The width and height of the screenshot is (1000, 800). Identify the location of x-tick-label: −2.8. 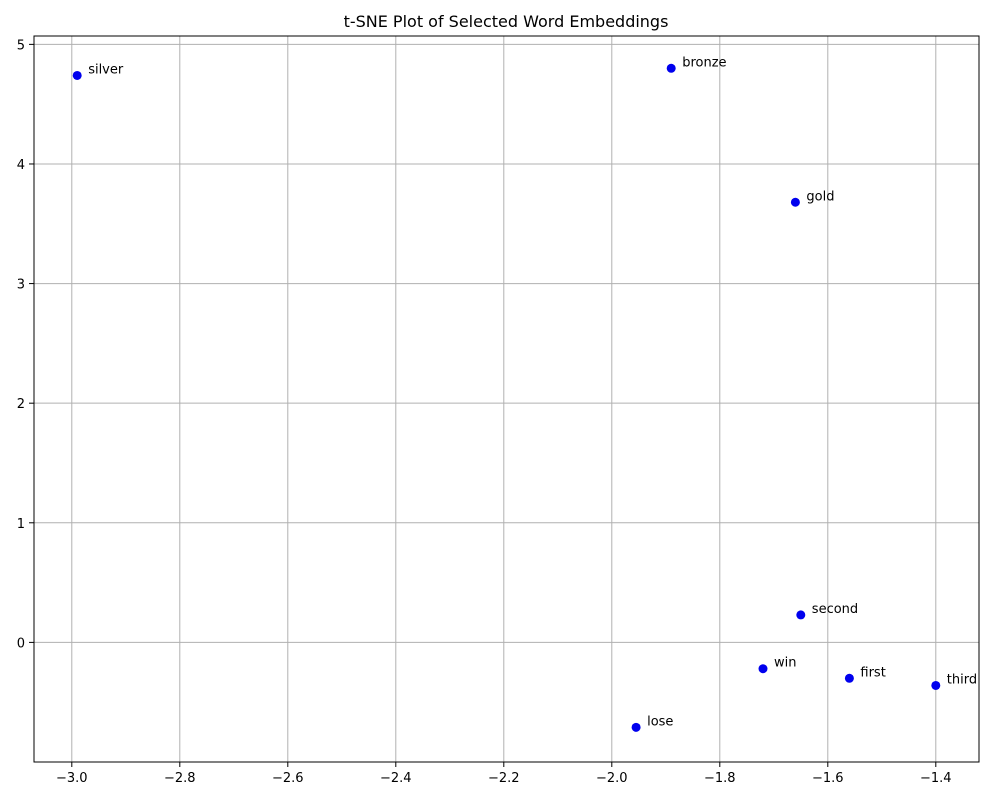
(180, 778).